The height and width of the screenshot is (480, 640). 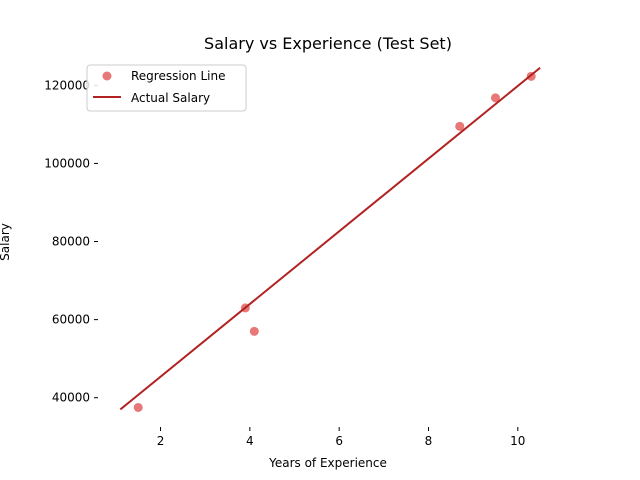 What do you see at coordinates (67, 163) in the screenshot?
I see `y-tick-label: 100000` at bounding box center [67, 163].